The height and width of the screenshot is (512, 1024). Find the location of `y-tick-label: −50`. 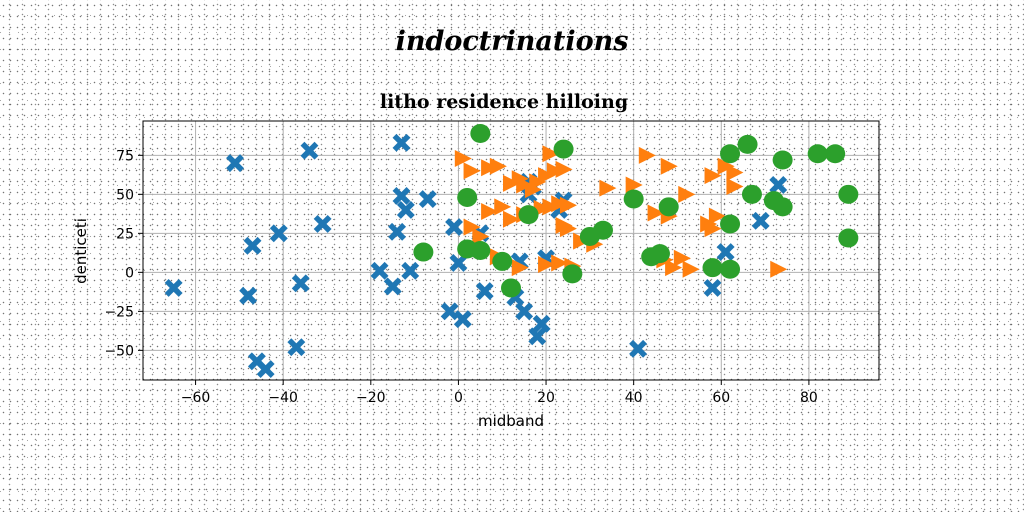

y-tick-label: −50 is located at coordinates (119, 351).